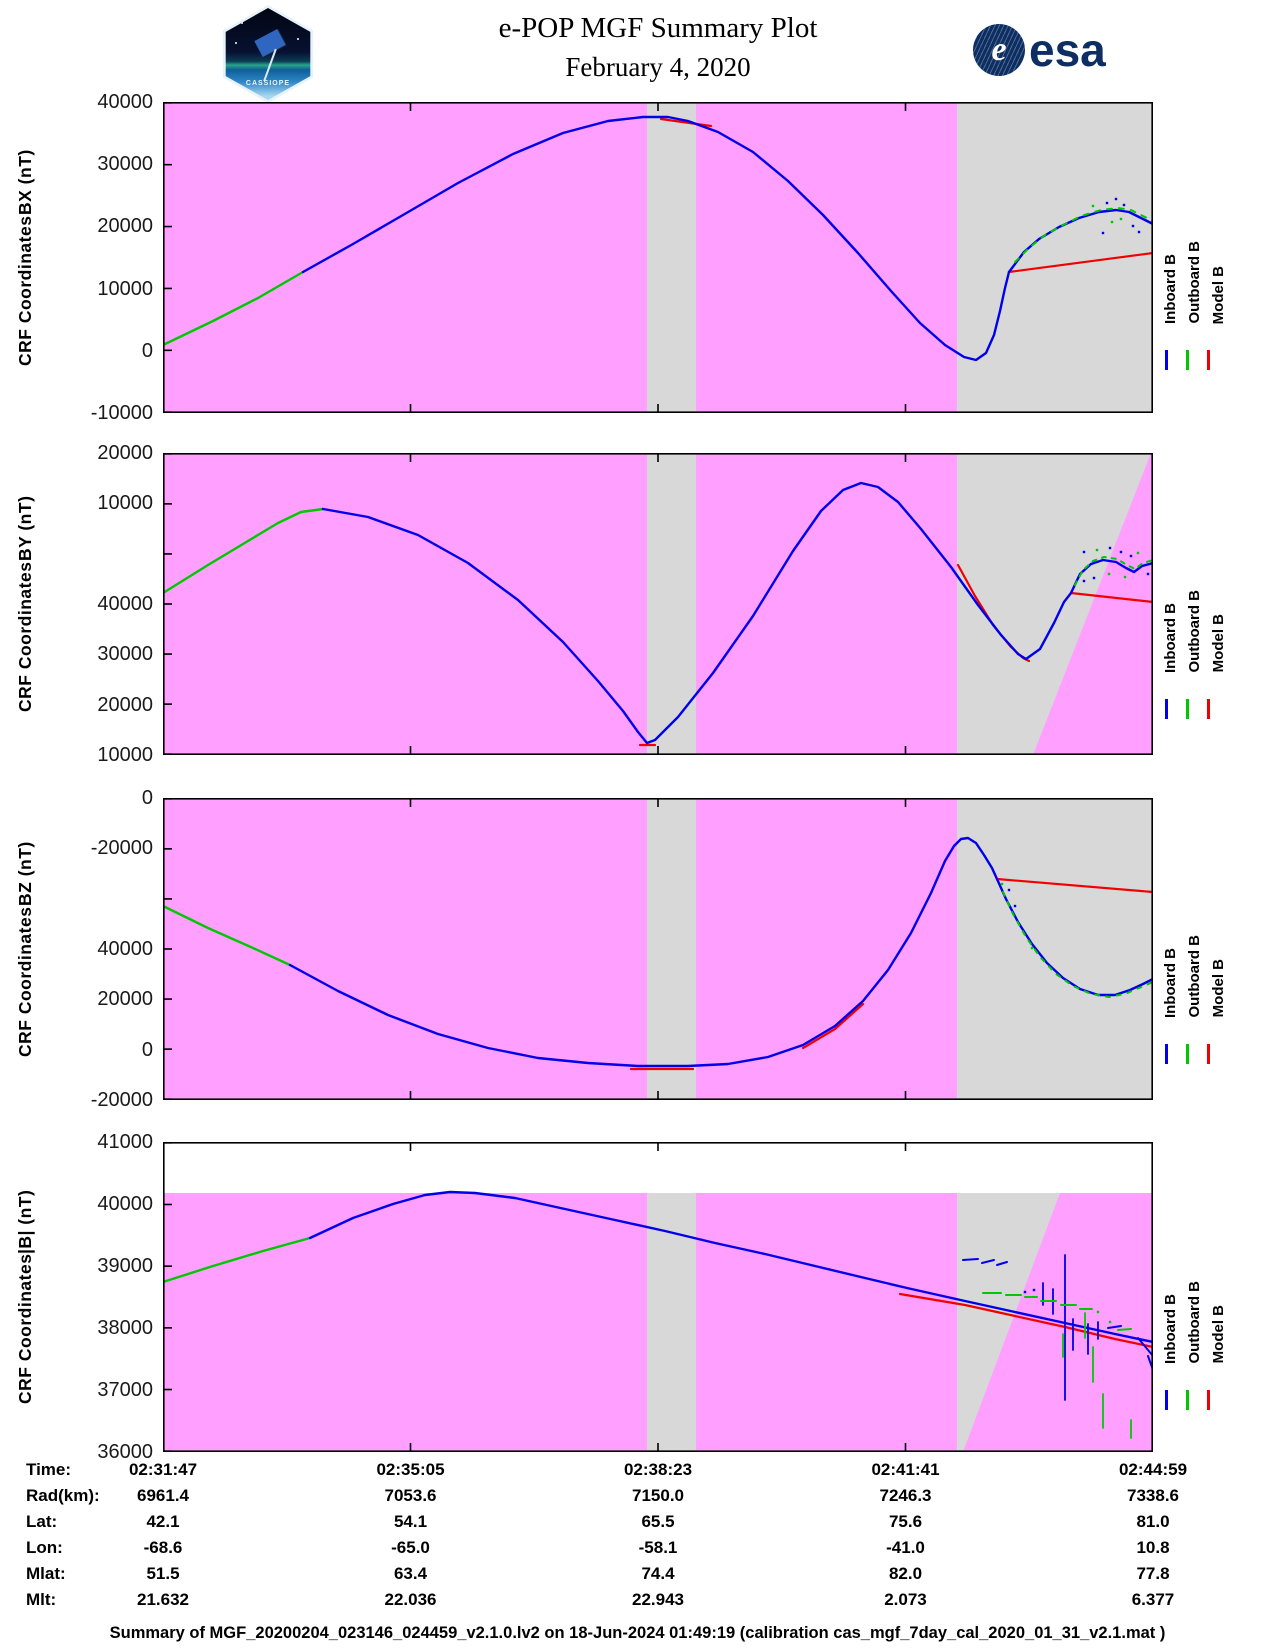 Image resolution: width=1275 pixels, height=1650 pixels. I want to click on table-cell-lat-0: 42.1, so click(163, 1521).